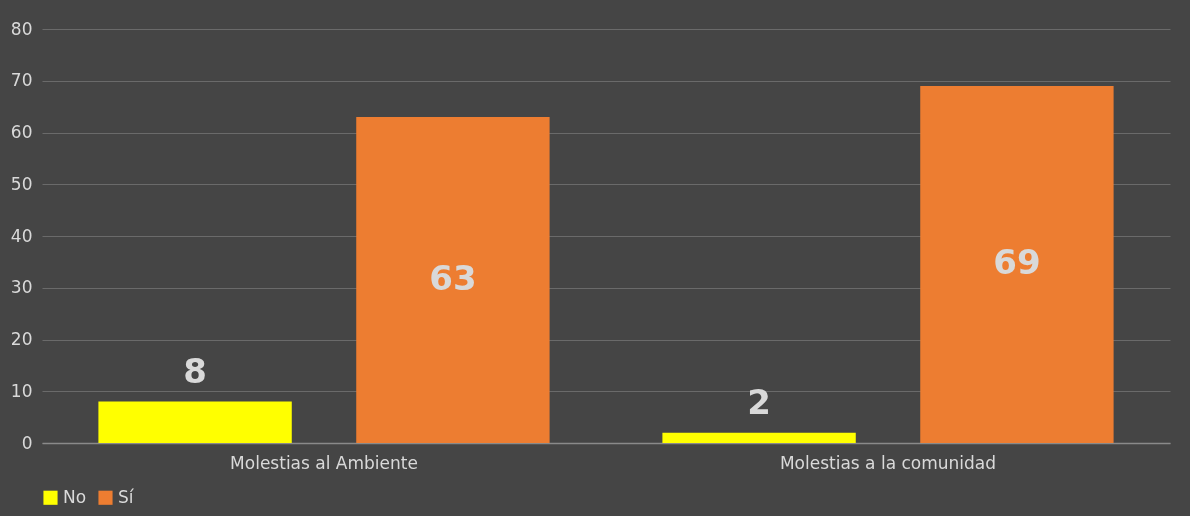 This screenshot has height=526, width=1200. What do you see at coordinates (21, 28) in the screenshot?
I see `y-tick-label: 80` at bounding box center [21, 28].